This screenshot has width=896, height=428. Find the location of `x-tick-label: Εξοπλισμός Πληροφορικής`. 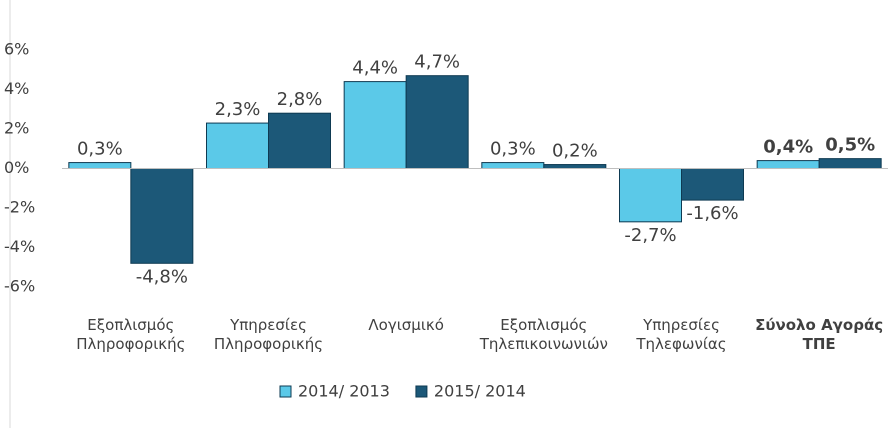

x-tick-label: Εξοπλισμός Πληροφορικής is located at coordinates (131, 334).